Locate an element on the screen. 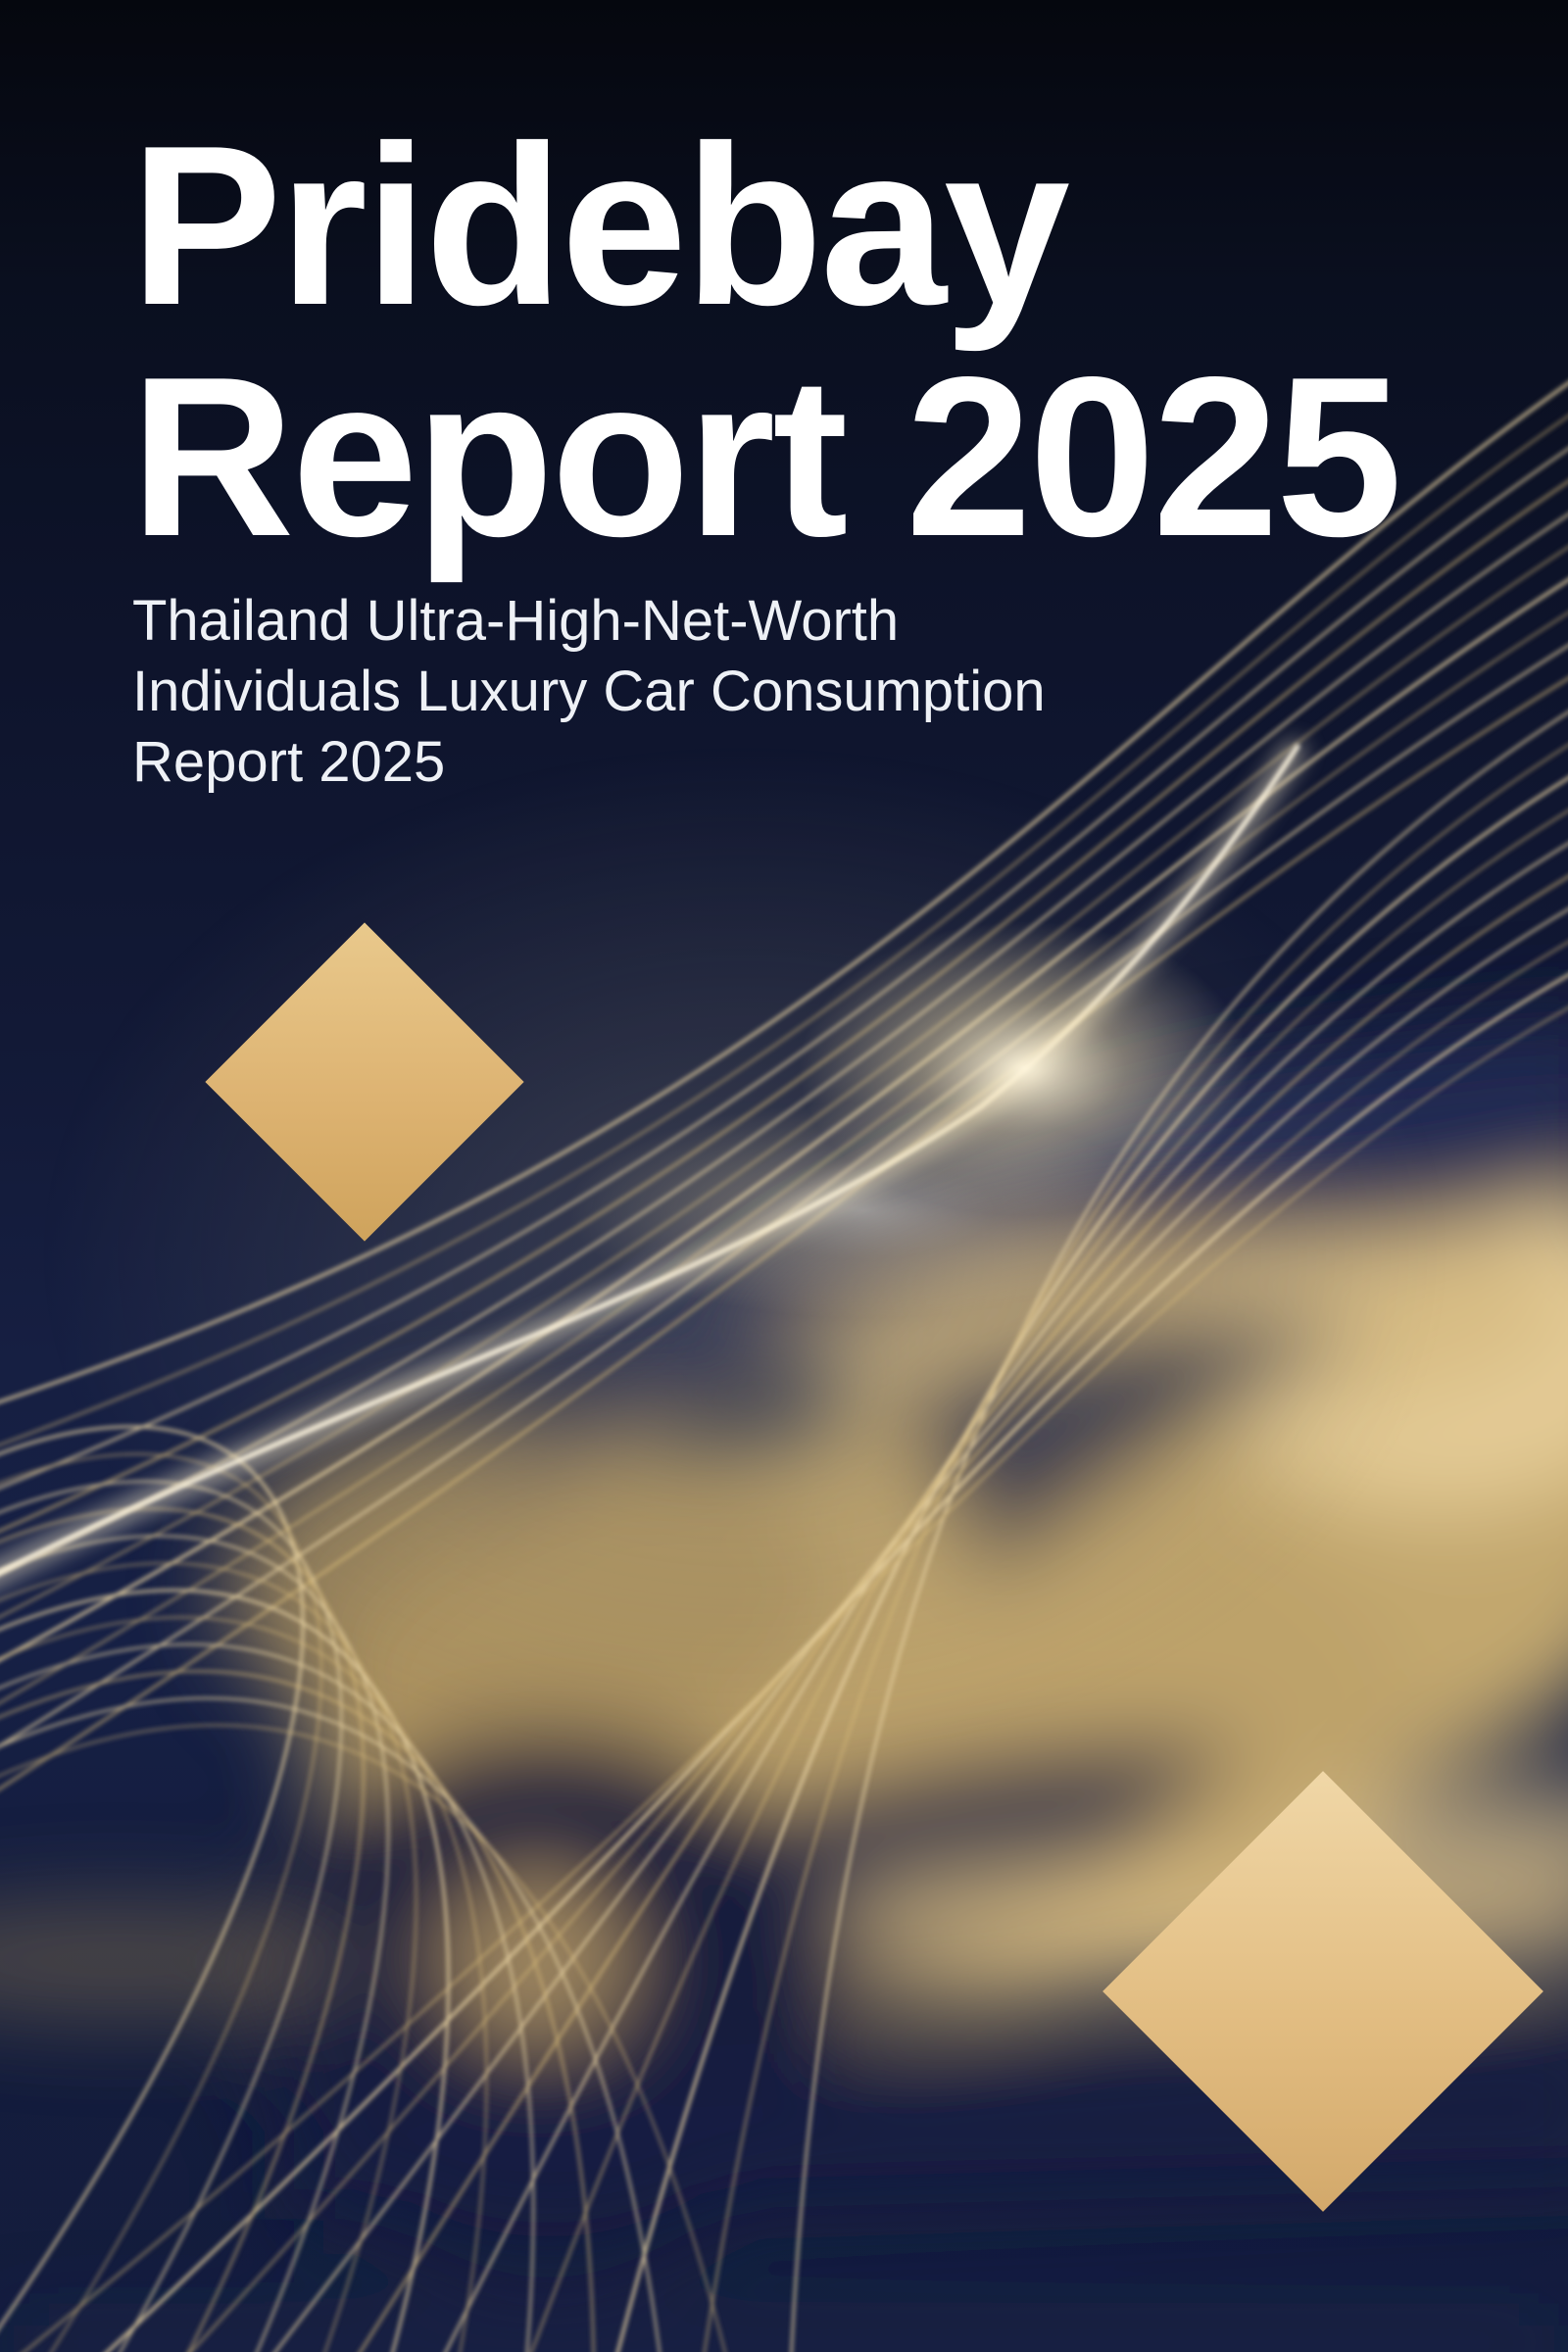 Image resolution: width=1568 pixels, height=2352 pixels. title-line-1: Pridebay is located at coordinates (600, 226).